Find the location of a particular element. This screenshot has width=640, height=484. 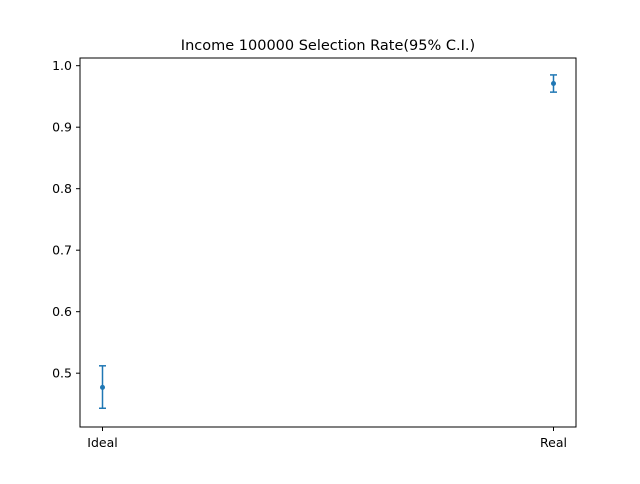

y-tick-label: 0.9 is located at coordinates (62, 127).